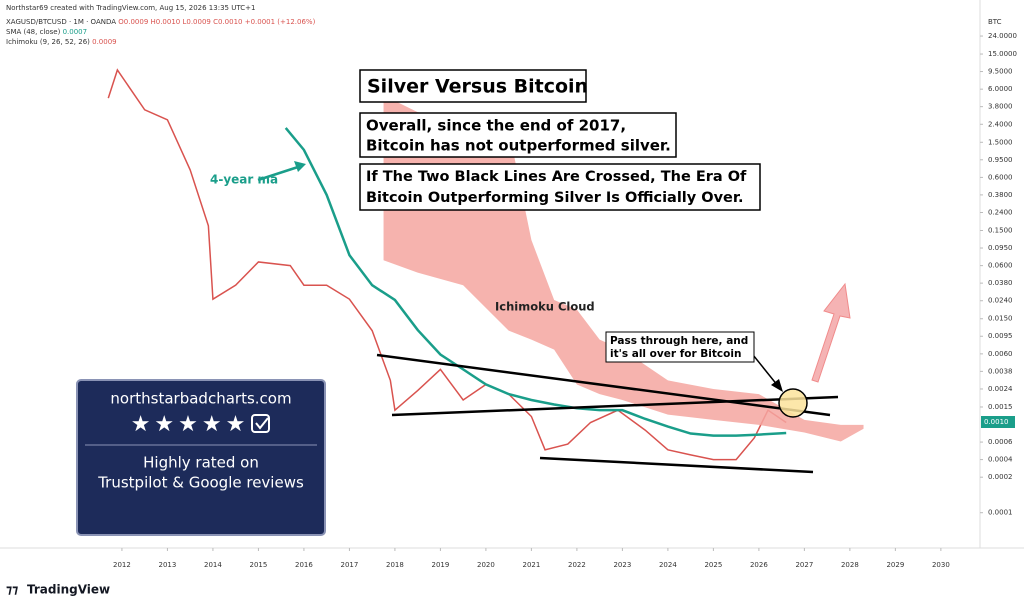 Image resolution: width=1024 pixels, height=606 pixels. I want to click on y-tick-label: 0.1500, so click(1000, 231).